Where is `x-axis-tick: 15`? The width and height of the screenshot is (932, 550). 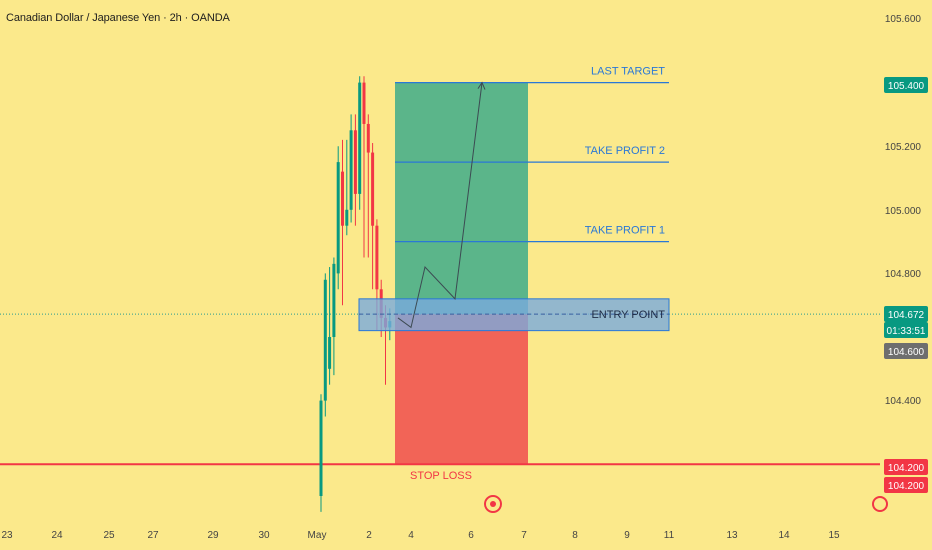
x-axis-tick: 15 is located at coordinates (834, 535).